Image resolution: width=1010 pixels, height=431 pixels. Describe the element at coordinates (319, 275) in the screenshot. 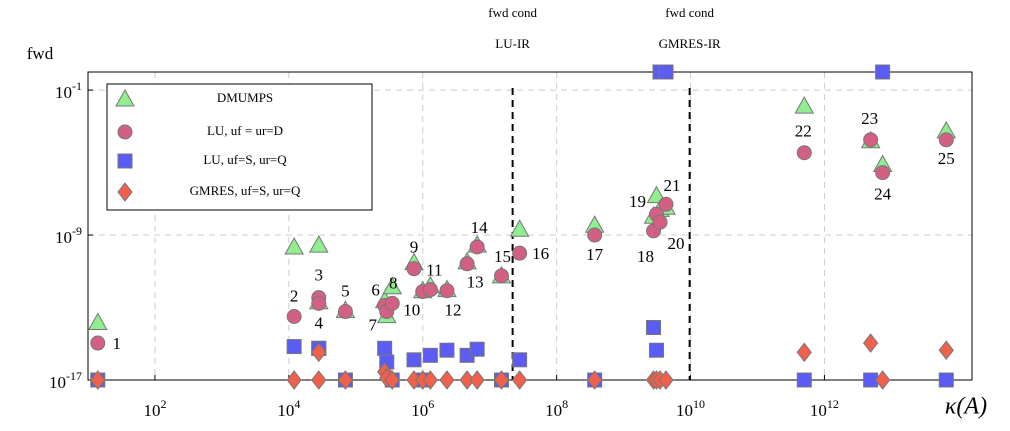

I see `point-label: 3` at that location.